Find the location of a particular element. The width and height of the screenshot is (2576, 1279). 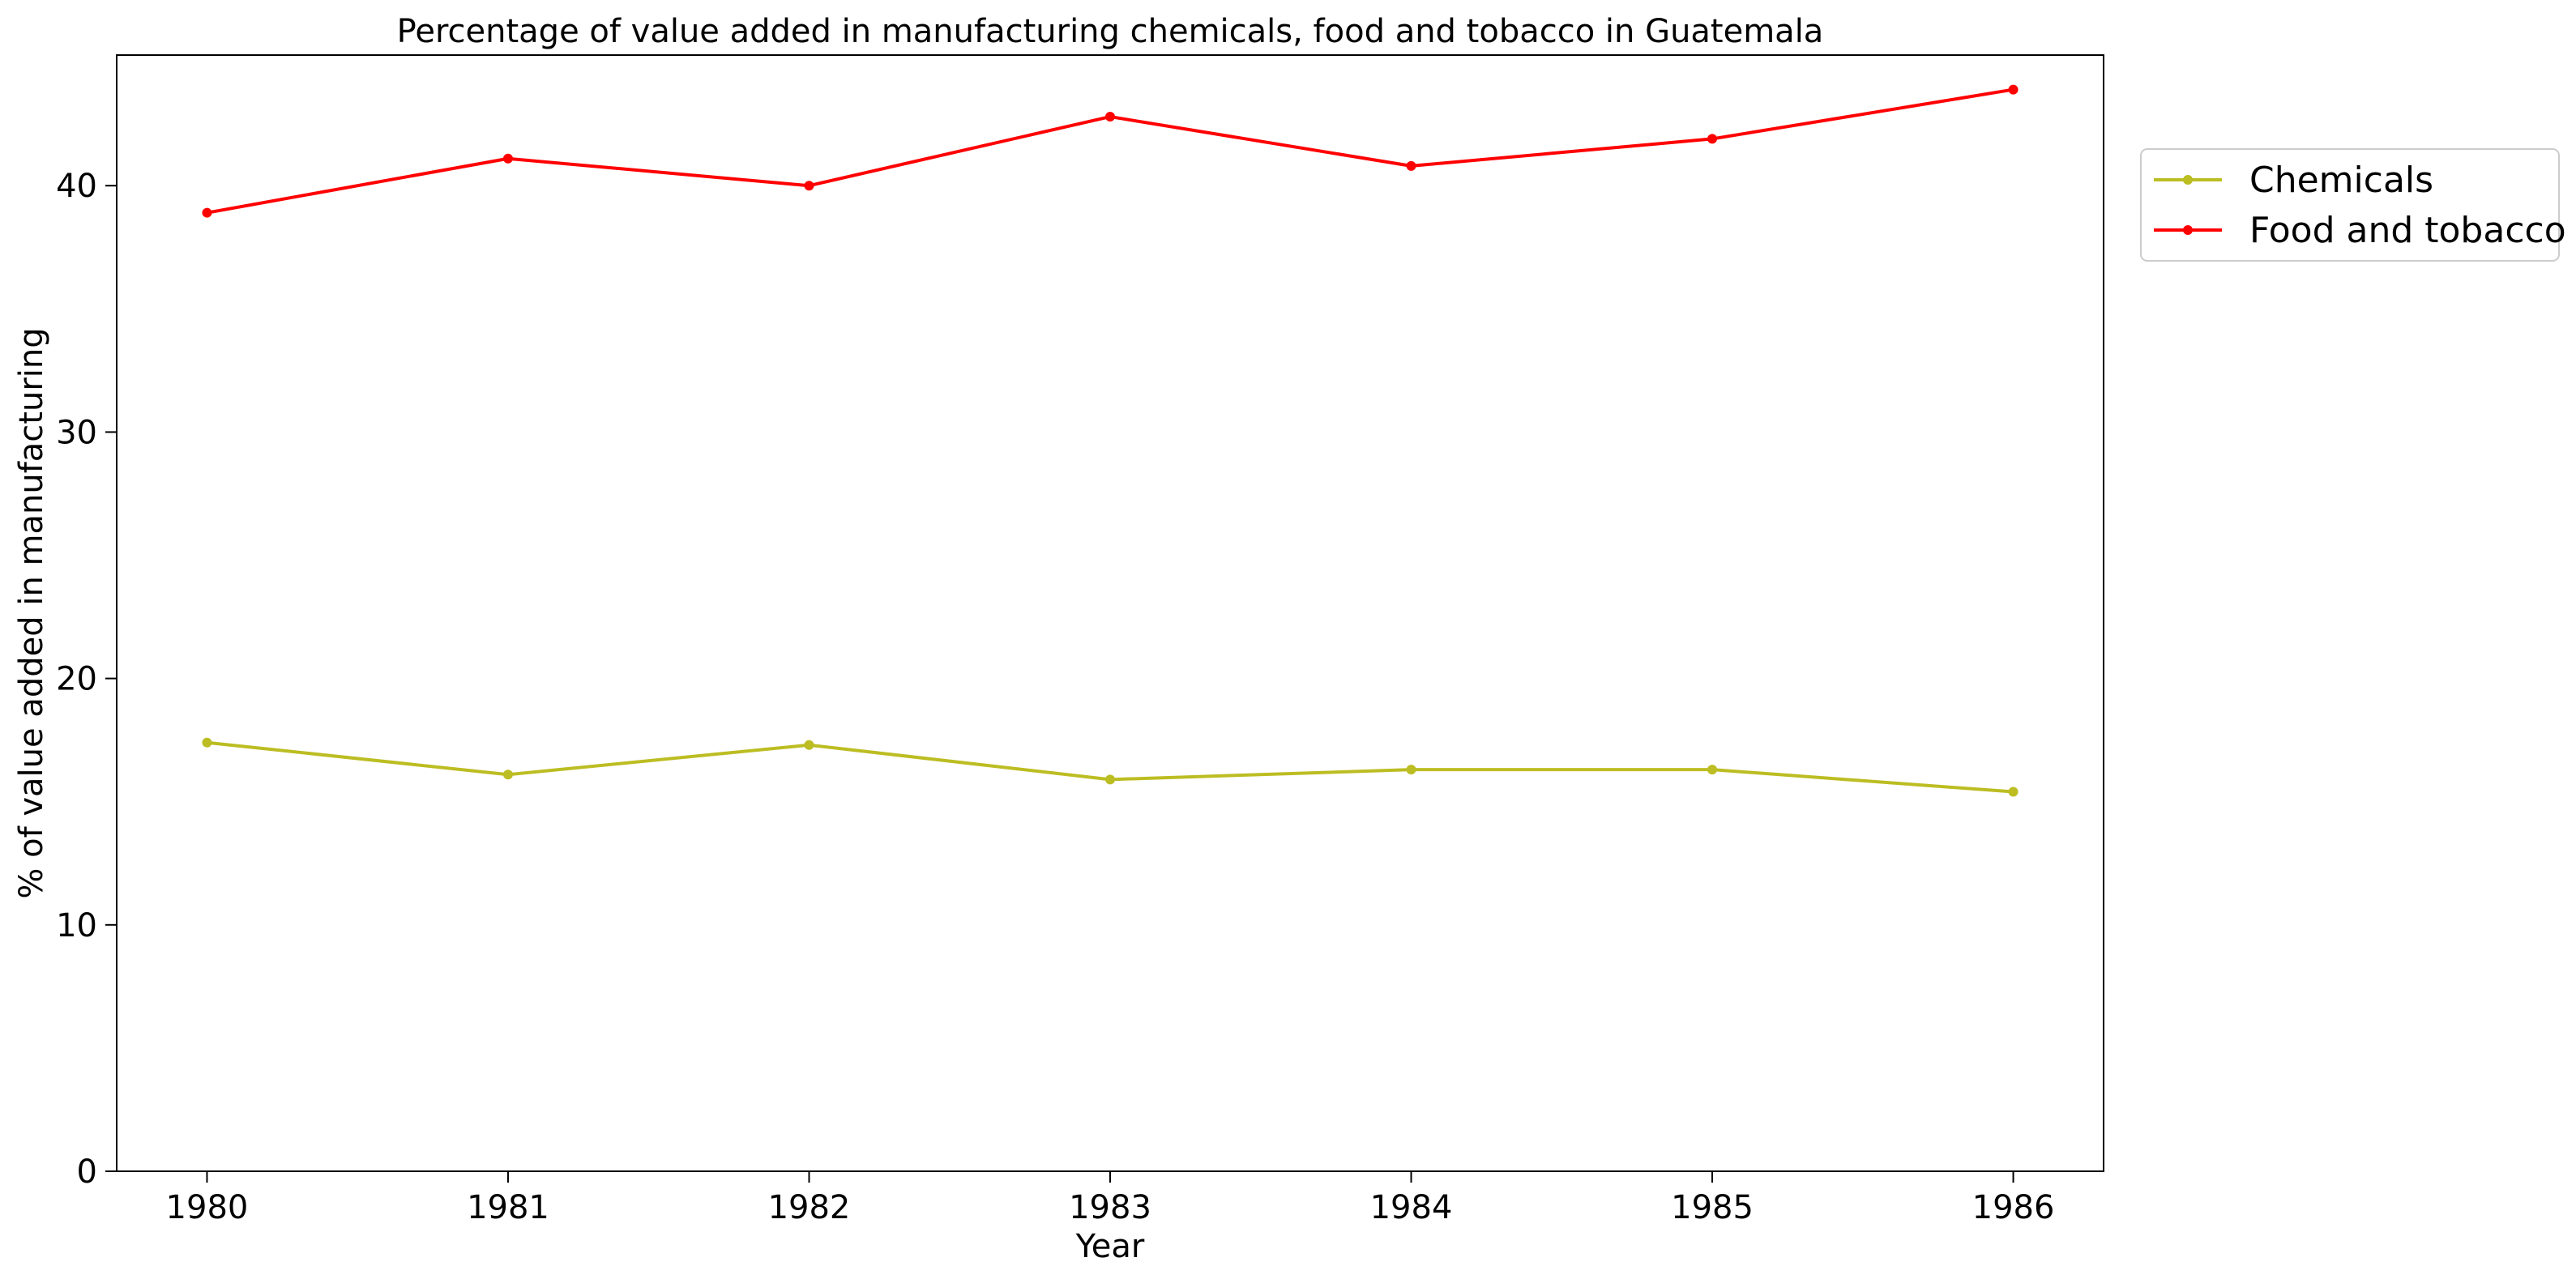

x-tick-label: 1983 is located at coordinates (1110, 1207).